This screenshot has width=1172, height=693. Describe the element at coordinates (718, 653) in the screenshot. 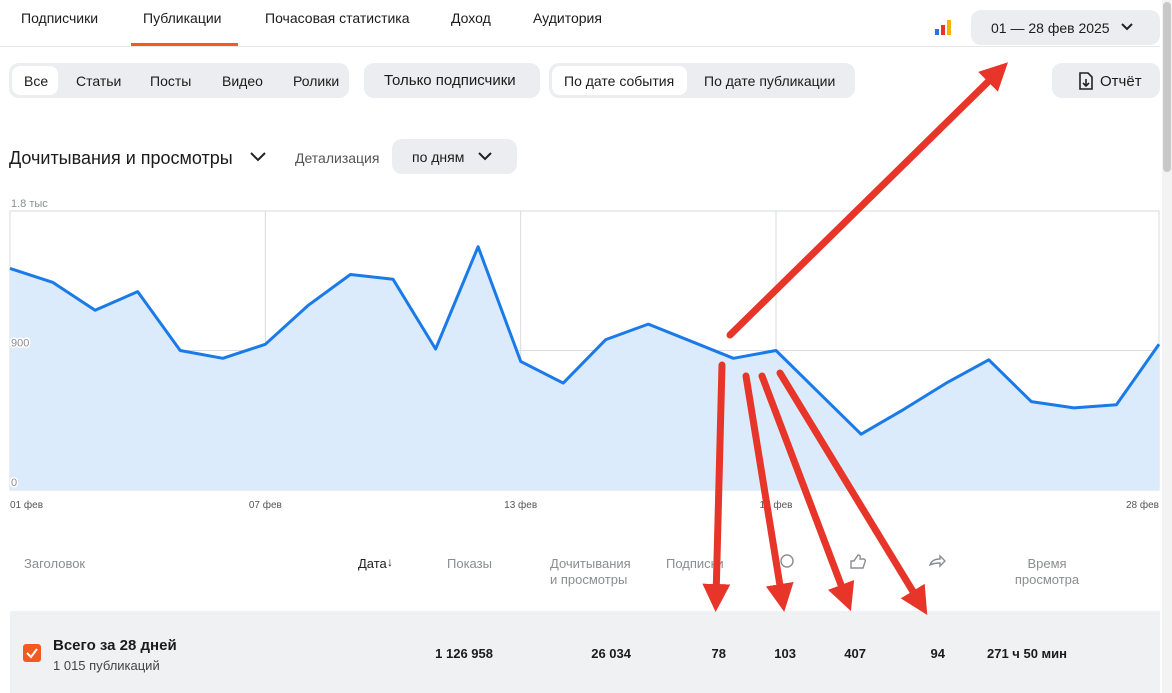

I see `total-value: 78` at that location.